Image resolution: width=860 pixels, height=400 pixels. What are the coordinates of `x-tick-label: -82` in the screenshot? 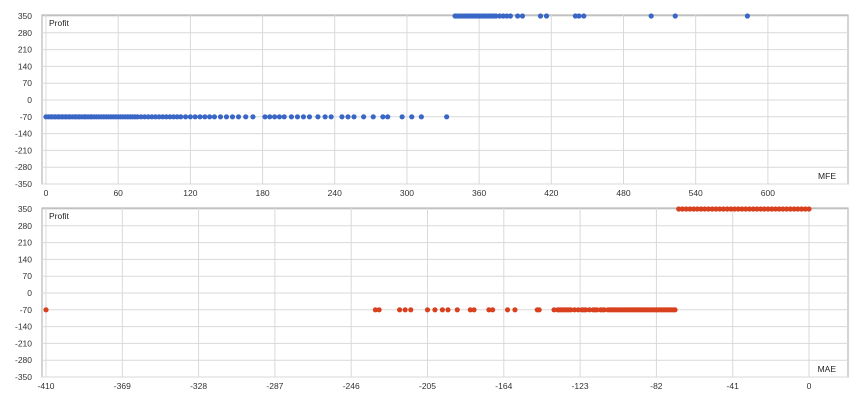 It's located at (656, 386).